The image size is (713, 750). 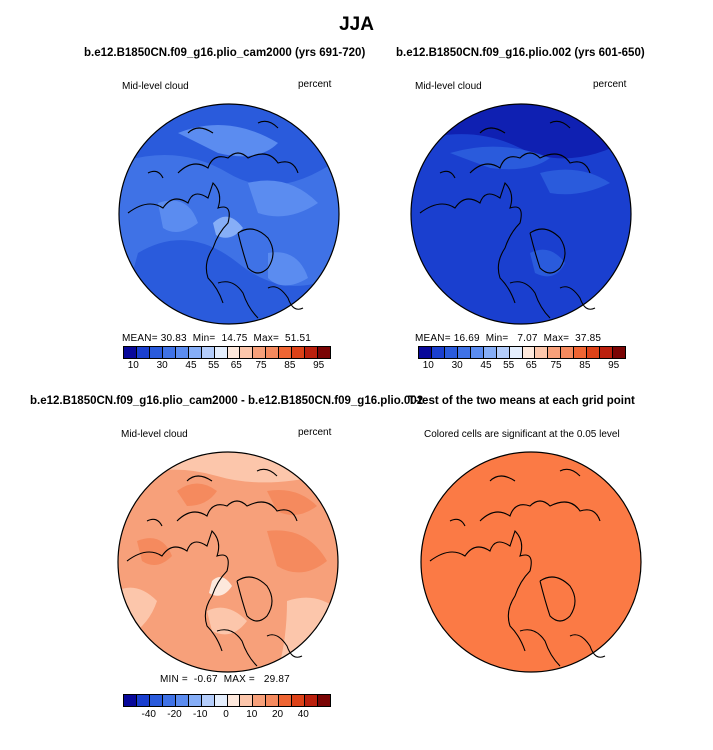 I want to click on panel-3-stats: MIN = -0.67 MAX = 29.87, so click(x=225, y=679).